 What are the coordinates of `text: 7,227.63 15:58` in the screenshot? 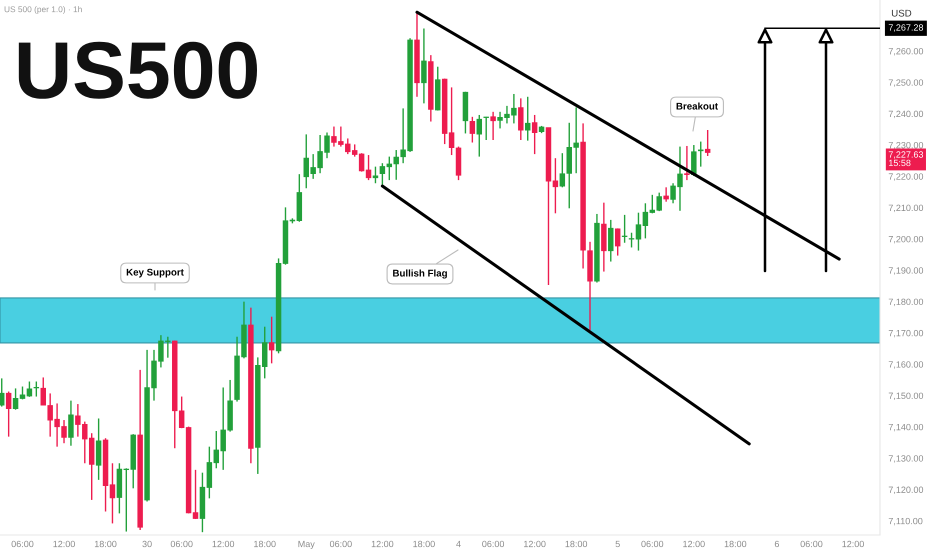 It's located at (906, 158).